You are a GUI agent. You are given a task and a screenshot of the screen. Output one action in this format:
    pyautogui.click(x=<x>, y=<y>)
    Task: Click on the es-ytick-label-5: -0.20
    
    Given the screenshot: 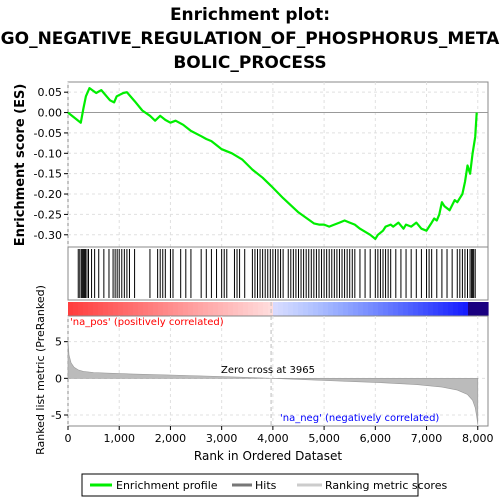 What is the action you would take?
    pyautogui.click(x=48, y=194)
    